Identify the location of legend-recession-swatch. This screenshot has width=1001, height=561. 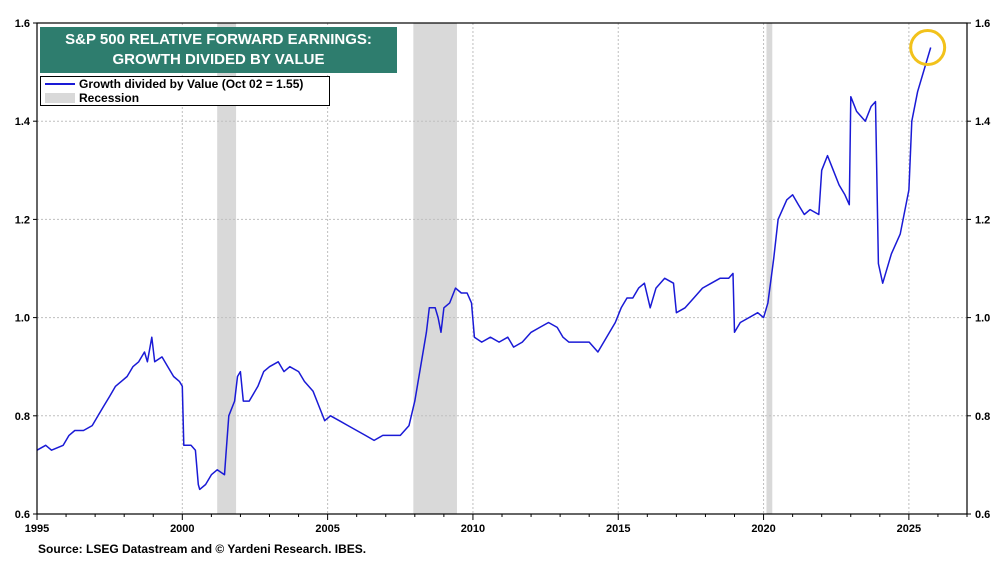
(60, 98).